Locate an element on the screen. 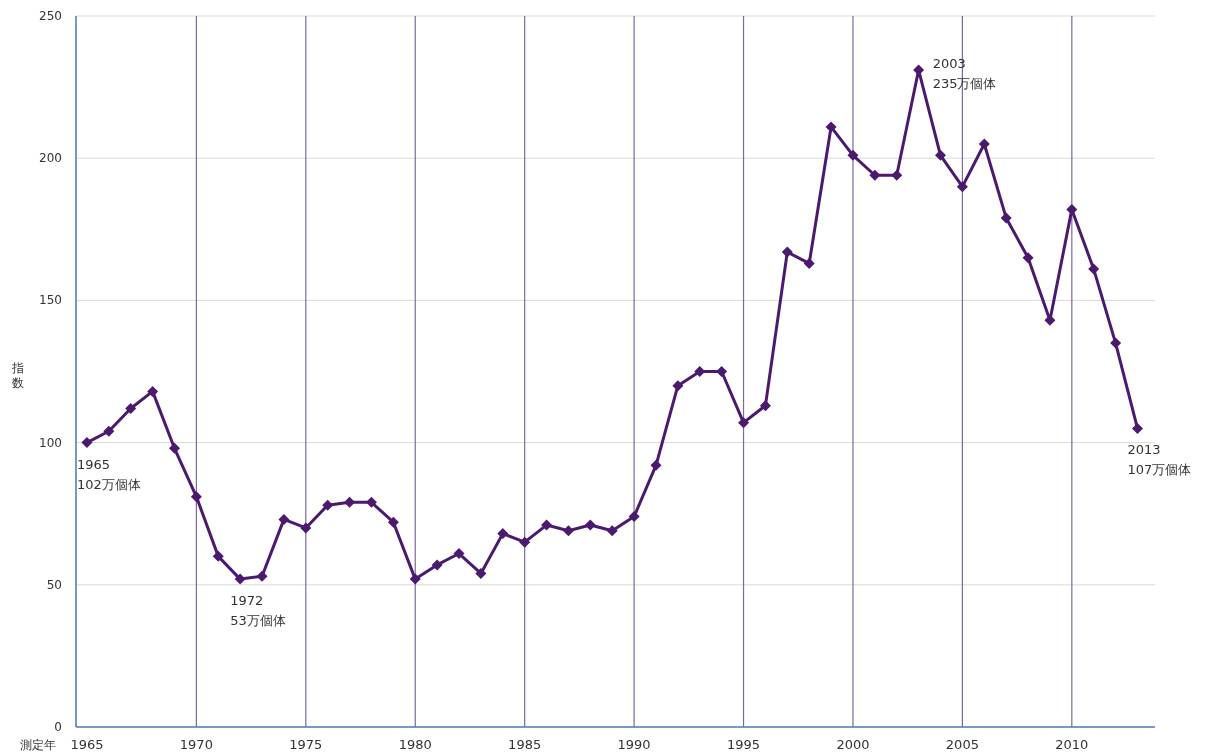 This screenshot has width=1210, height=754. x-tick-label: 1980 is located at coordinates (415, 744).